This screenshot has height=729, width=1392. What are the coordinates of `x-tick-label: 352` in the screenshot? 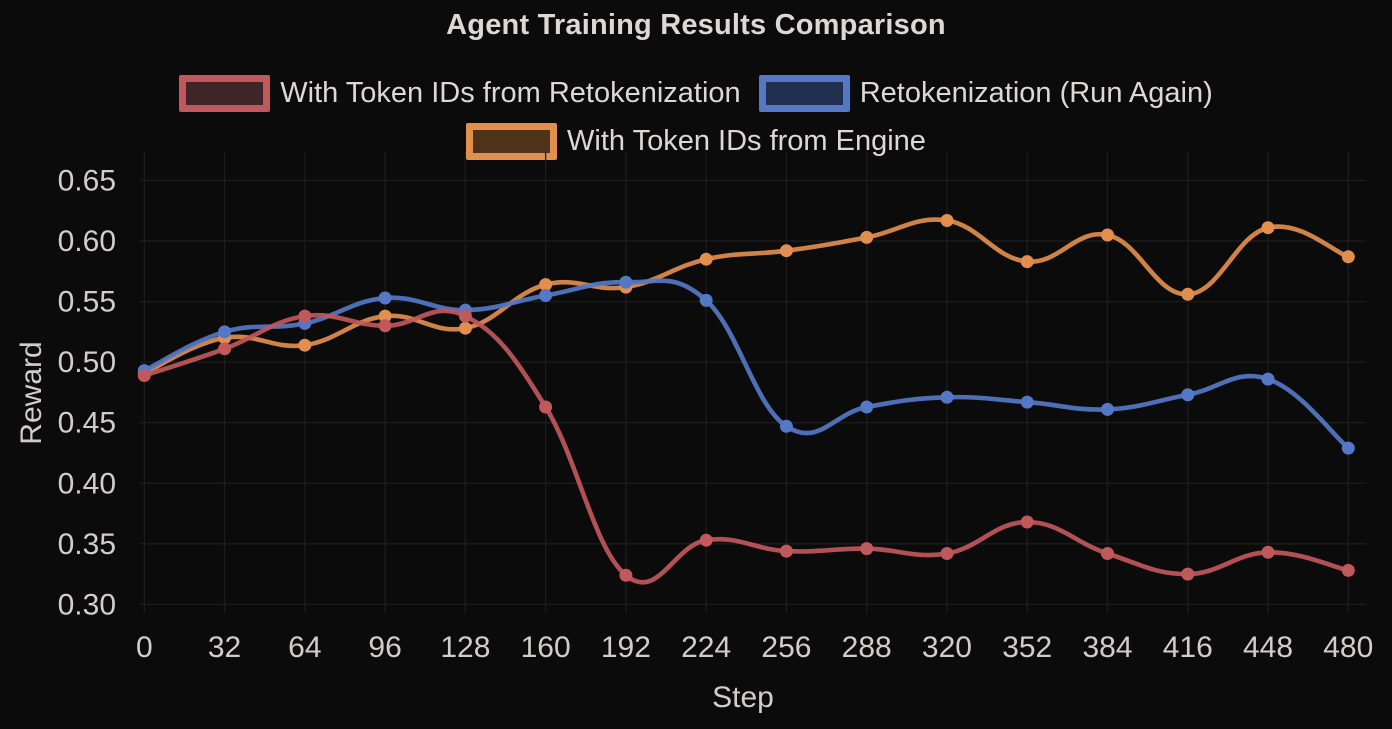 It's located at (1027, 647).